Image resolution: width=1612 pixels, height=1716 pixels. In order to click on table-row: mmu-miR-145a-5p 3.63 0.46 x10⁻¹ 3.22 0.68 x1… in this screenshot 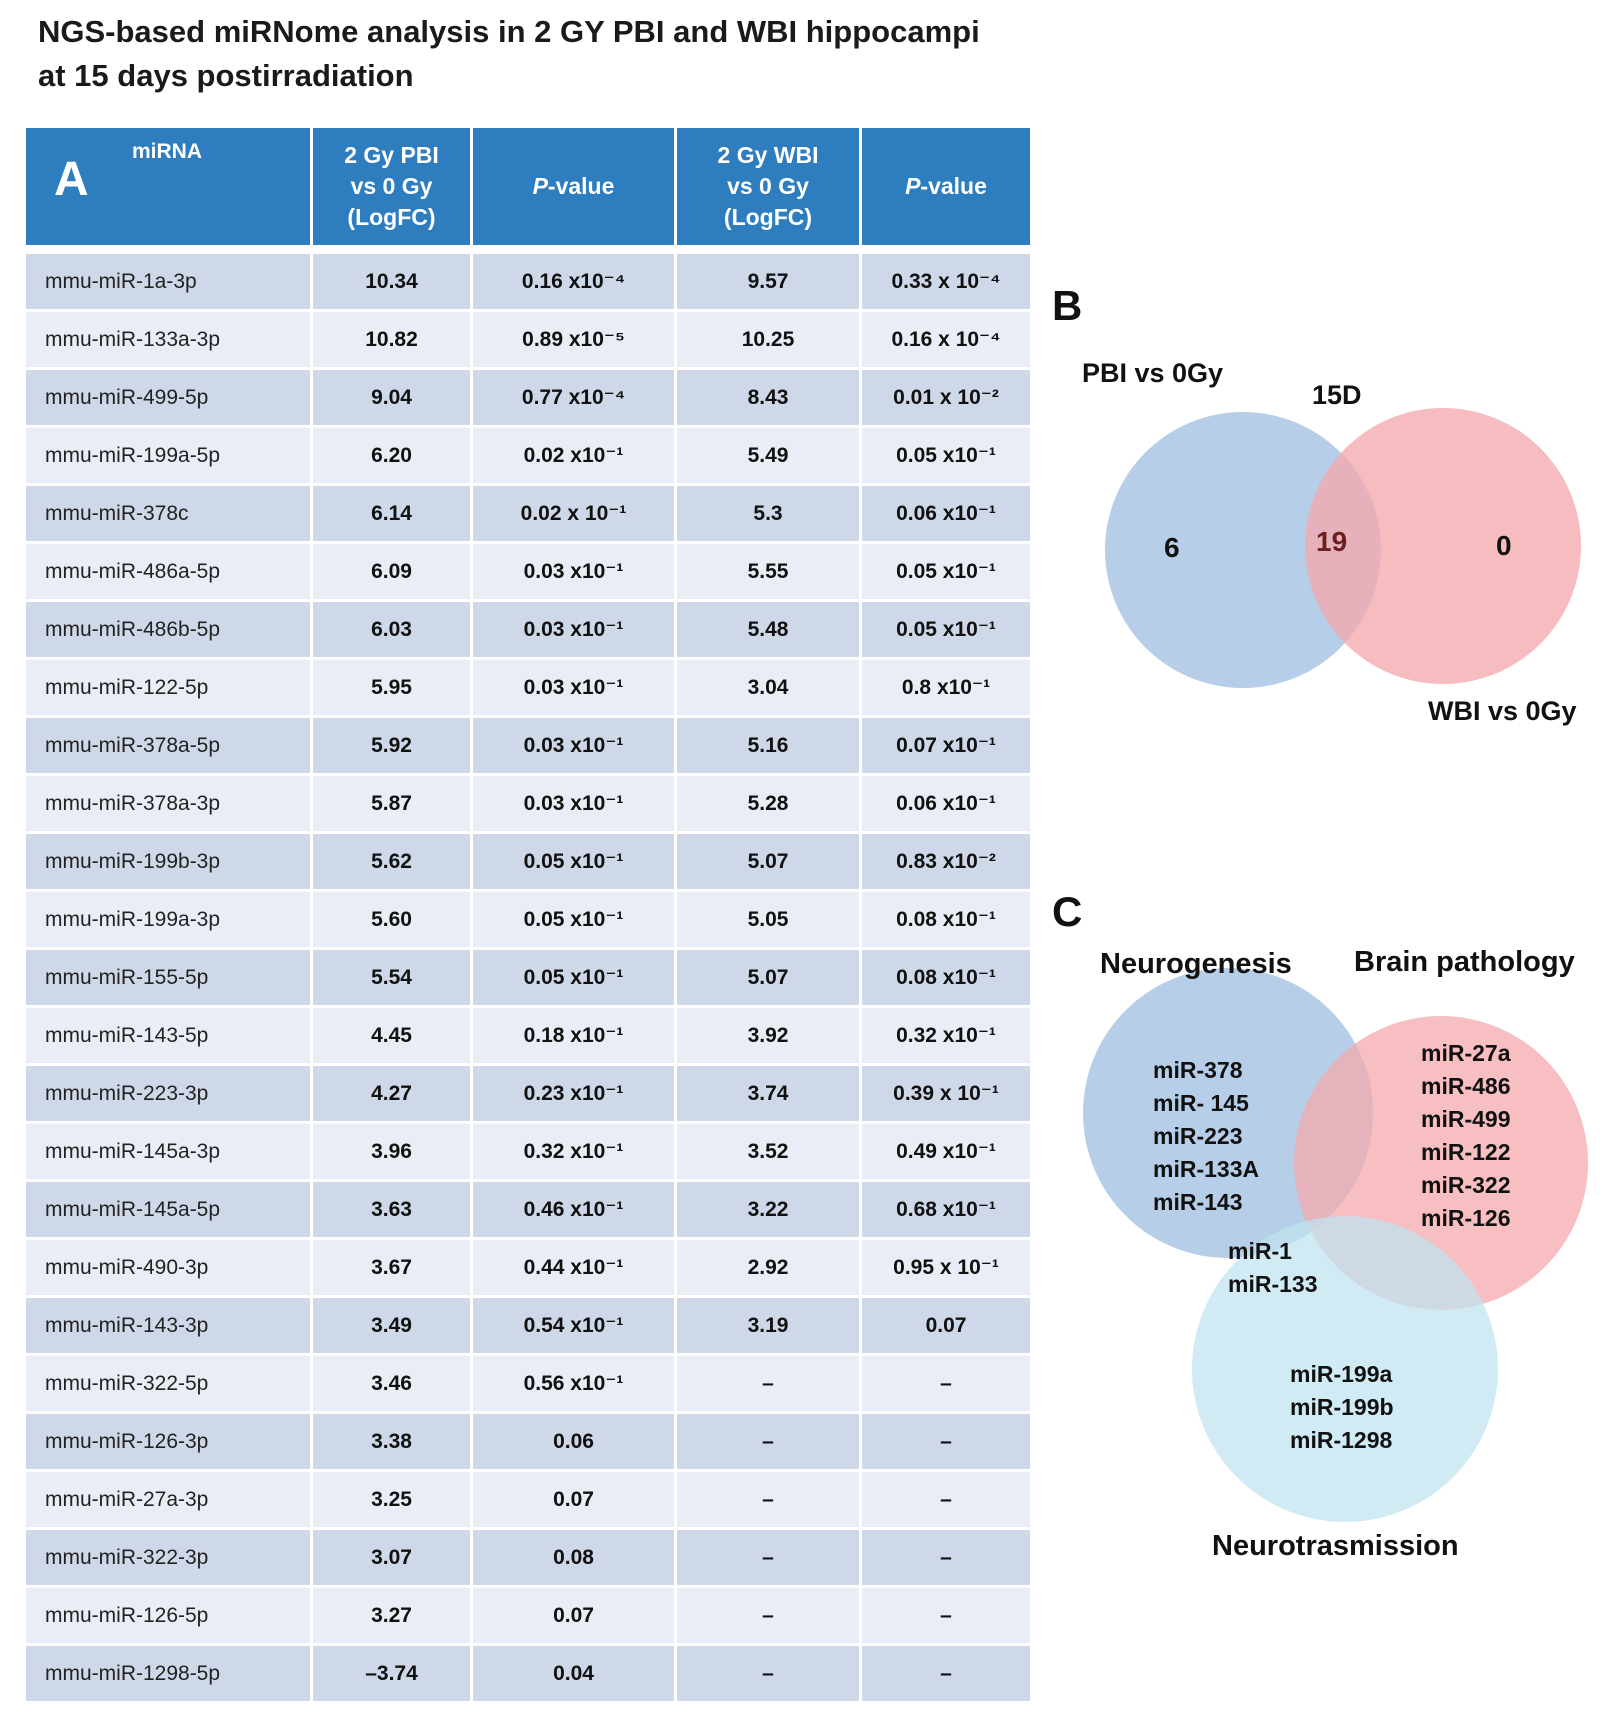, I will do `click(528, 1211)`.